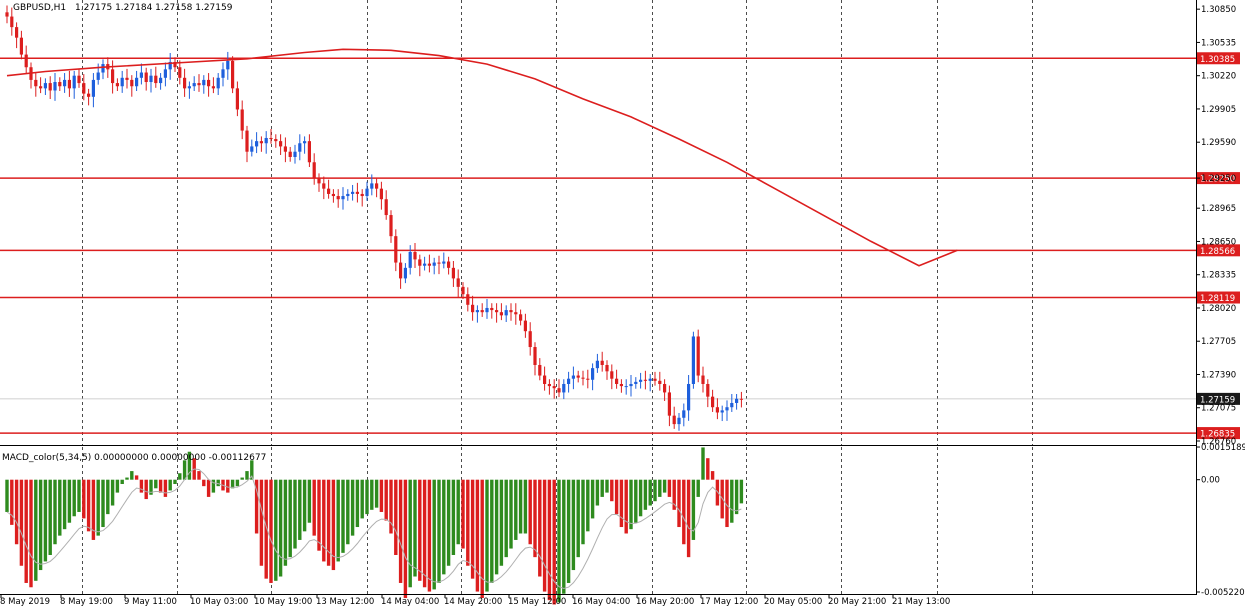 This screenshot has height=611, width=1245. Describe the element at coordinates (345, 602) in the screenshot. I see `time-axis-tick-label: 13 May 12:00` at that location.